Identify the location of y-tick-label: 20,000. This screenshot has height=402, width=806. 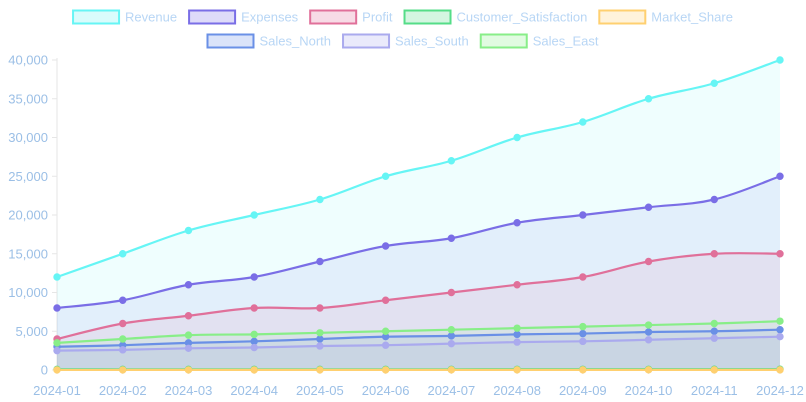
(28, 215).